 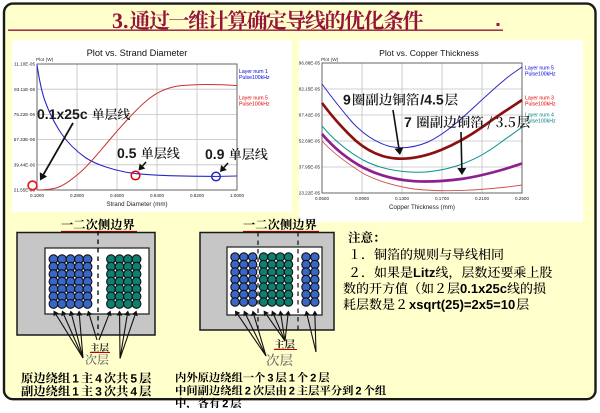 What do you see at coordinates (253, 72) in the screenshot?
I see `svg-text: Layer num 1` at bounding box center [253, 72].